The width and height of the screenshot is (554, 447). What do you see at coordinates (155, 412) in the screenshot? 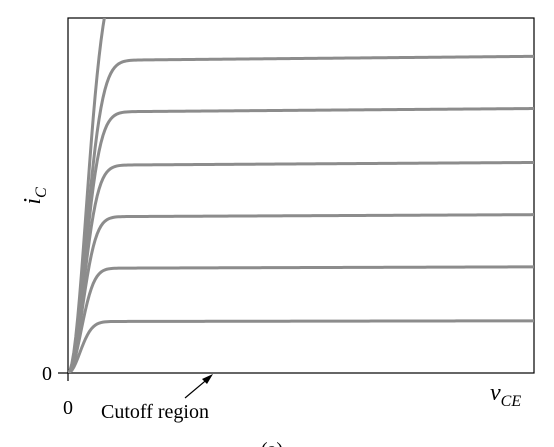
I see `cutoff-region-annotation: Cutoff region` at bounding box center [155, 412].